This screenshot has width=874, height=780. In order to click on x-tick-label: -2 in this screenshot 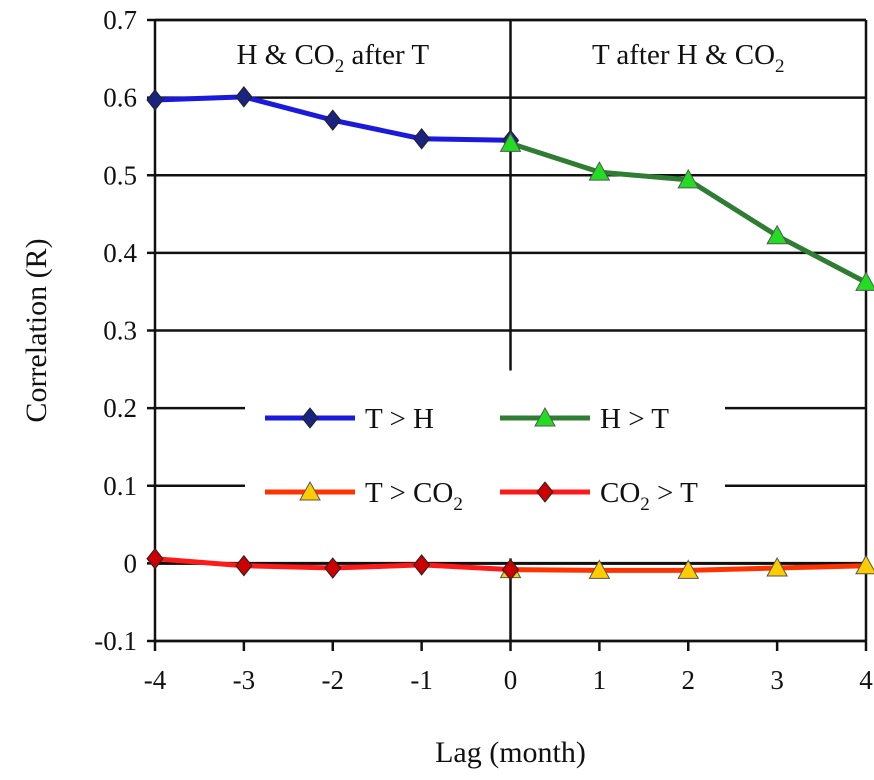, I will do `click(333, 680)`.